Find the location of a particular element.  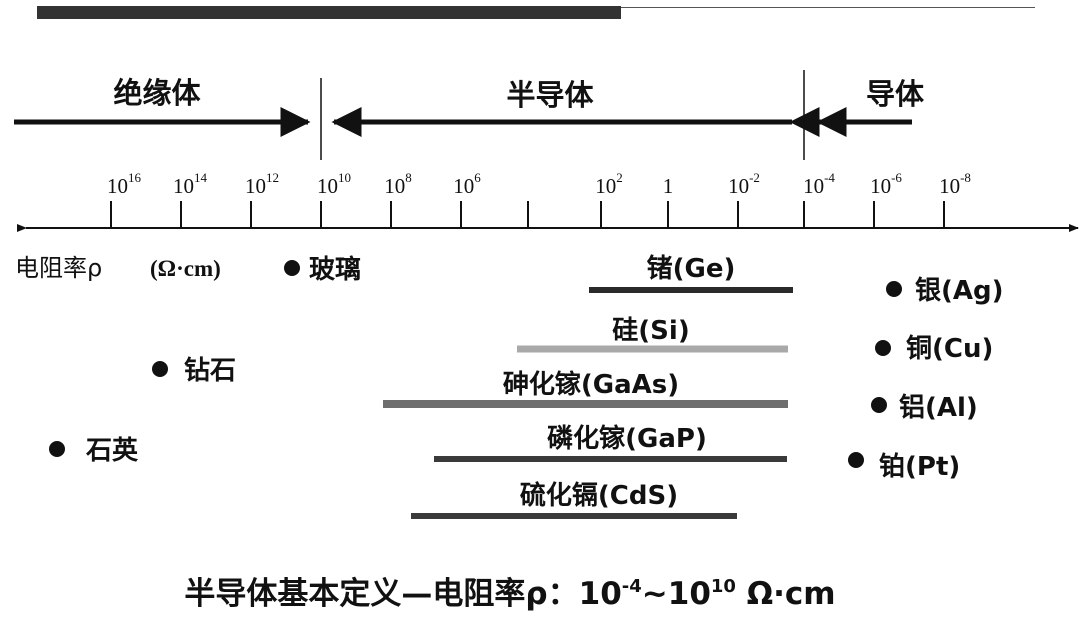

region-insulator: 绝缘体 is located at coordinates (157, 93).